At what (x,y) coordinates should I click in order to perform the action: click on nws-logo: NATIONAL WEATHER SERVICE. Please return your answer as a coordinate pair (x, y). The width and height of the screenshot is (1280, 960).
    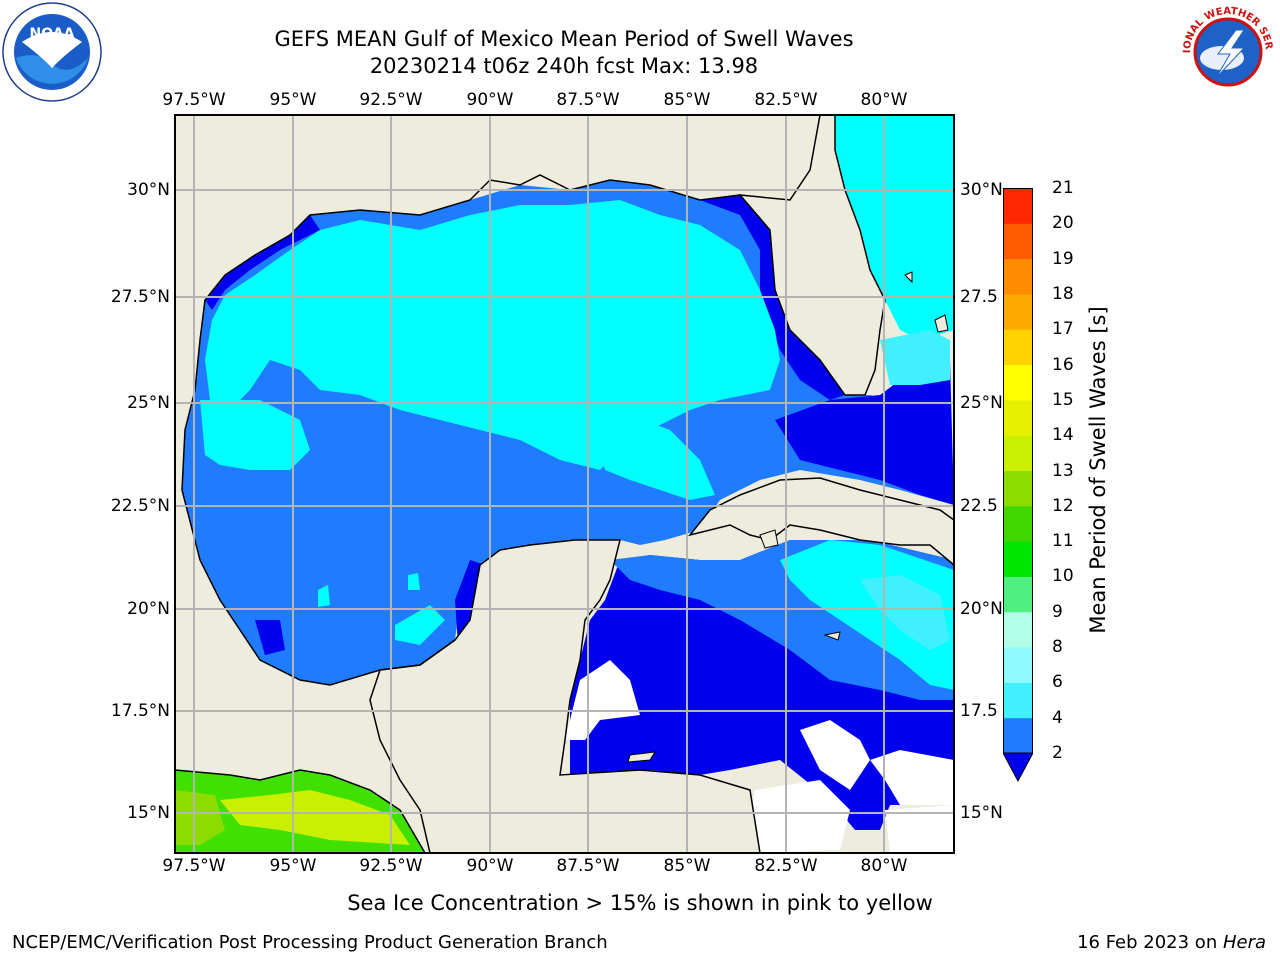
    Looking at the image, I should click on (1227, 51).